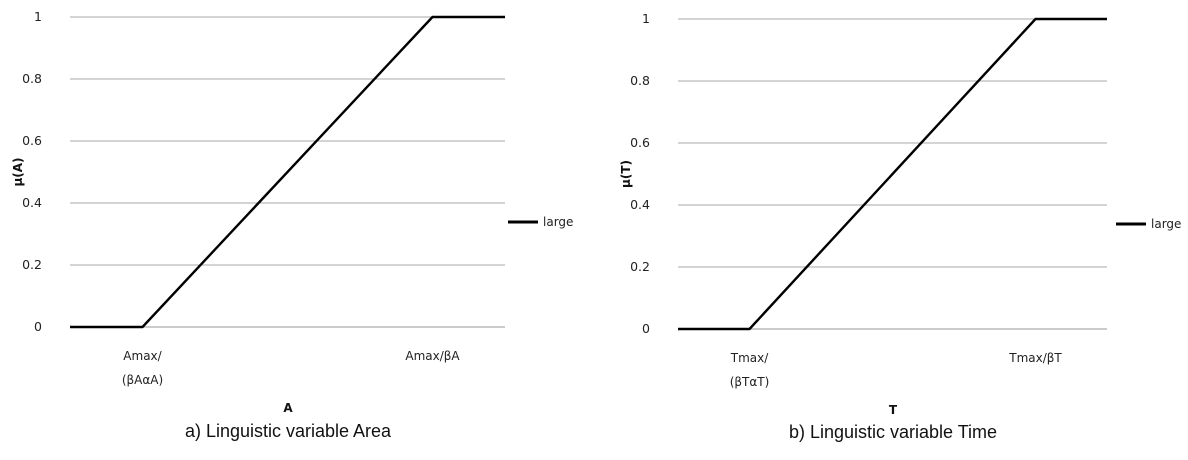 Image resolution: width=1188 pixels, height=460 pixels. I want to click on x-category-line: Amax/, so click(142, 356).